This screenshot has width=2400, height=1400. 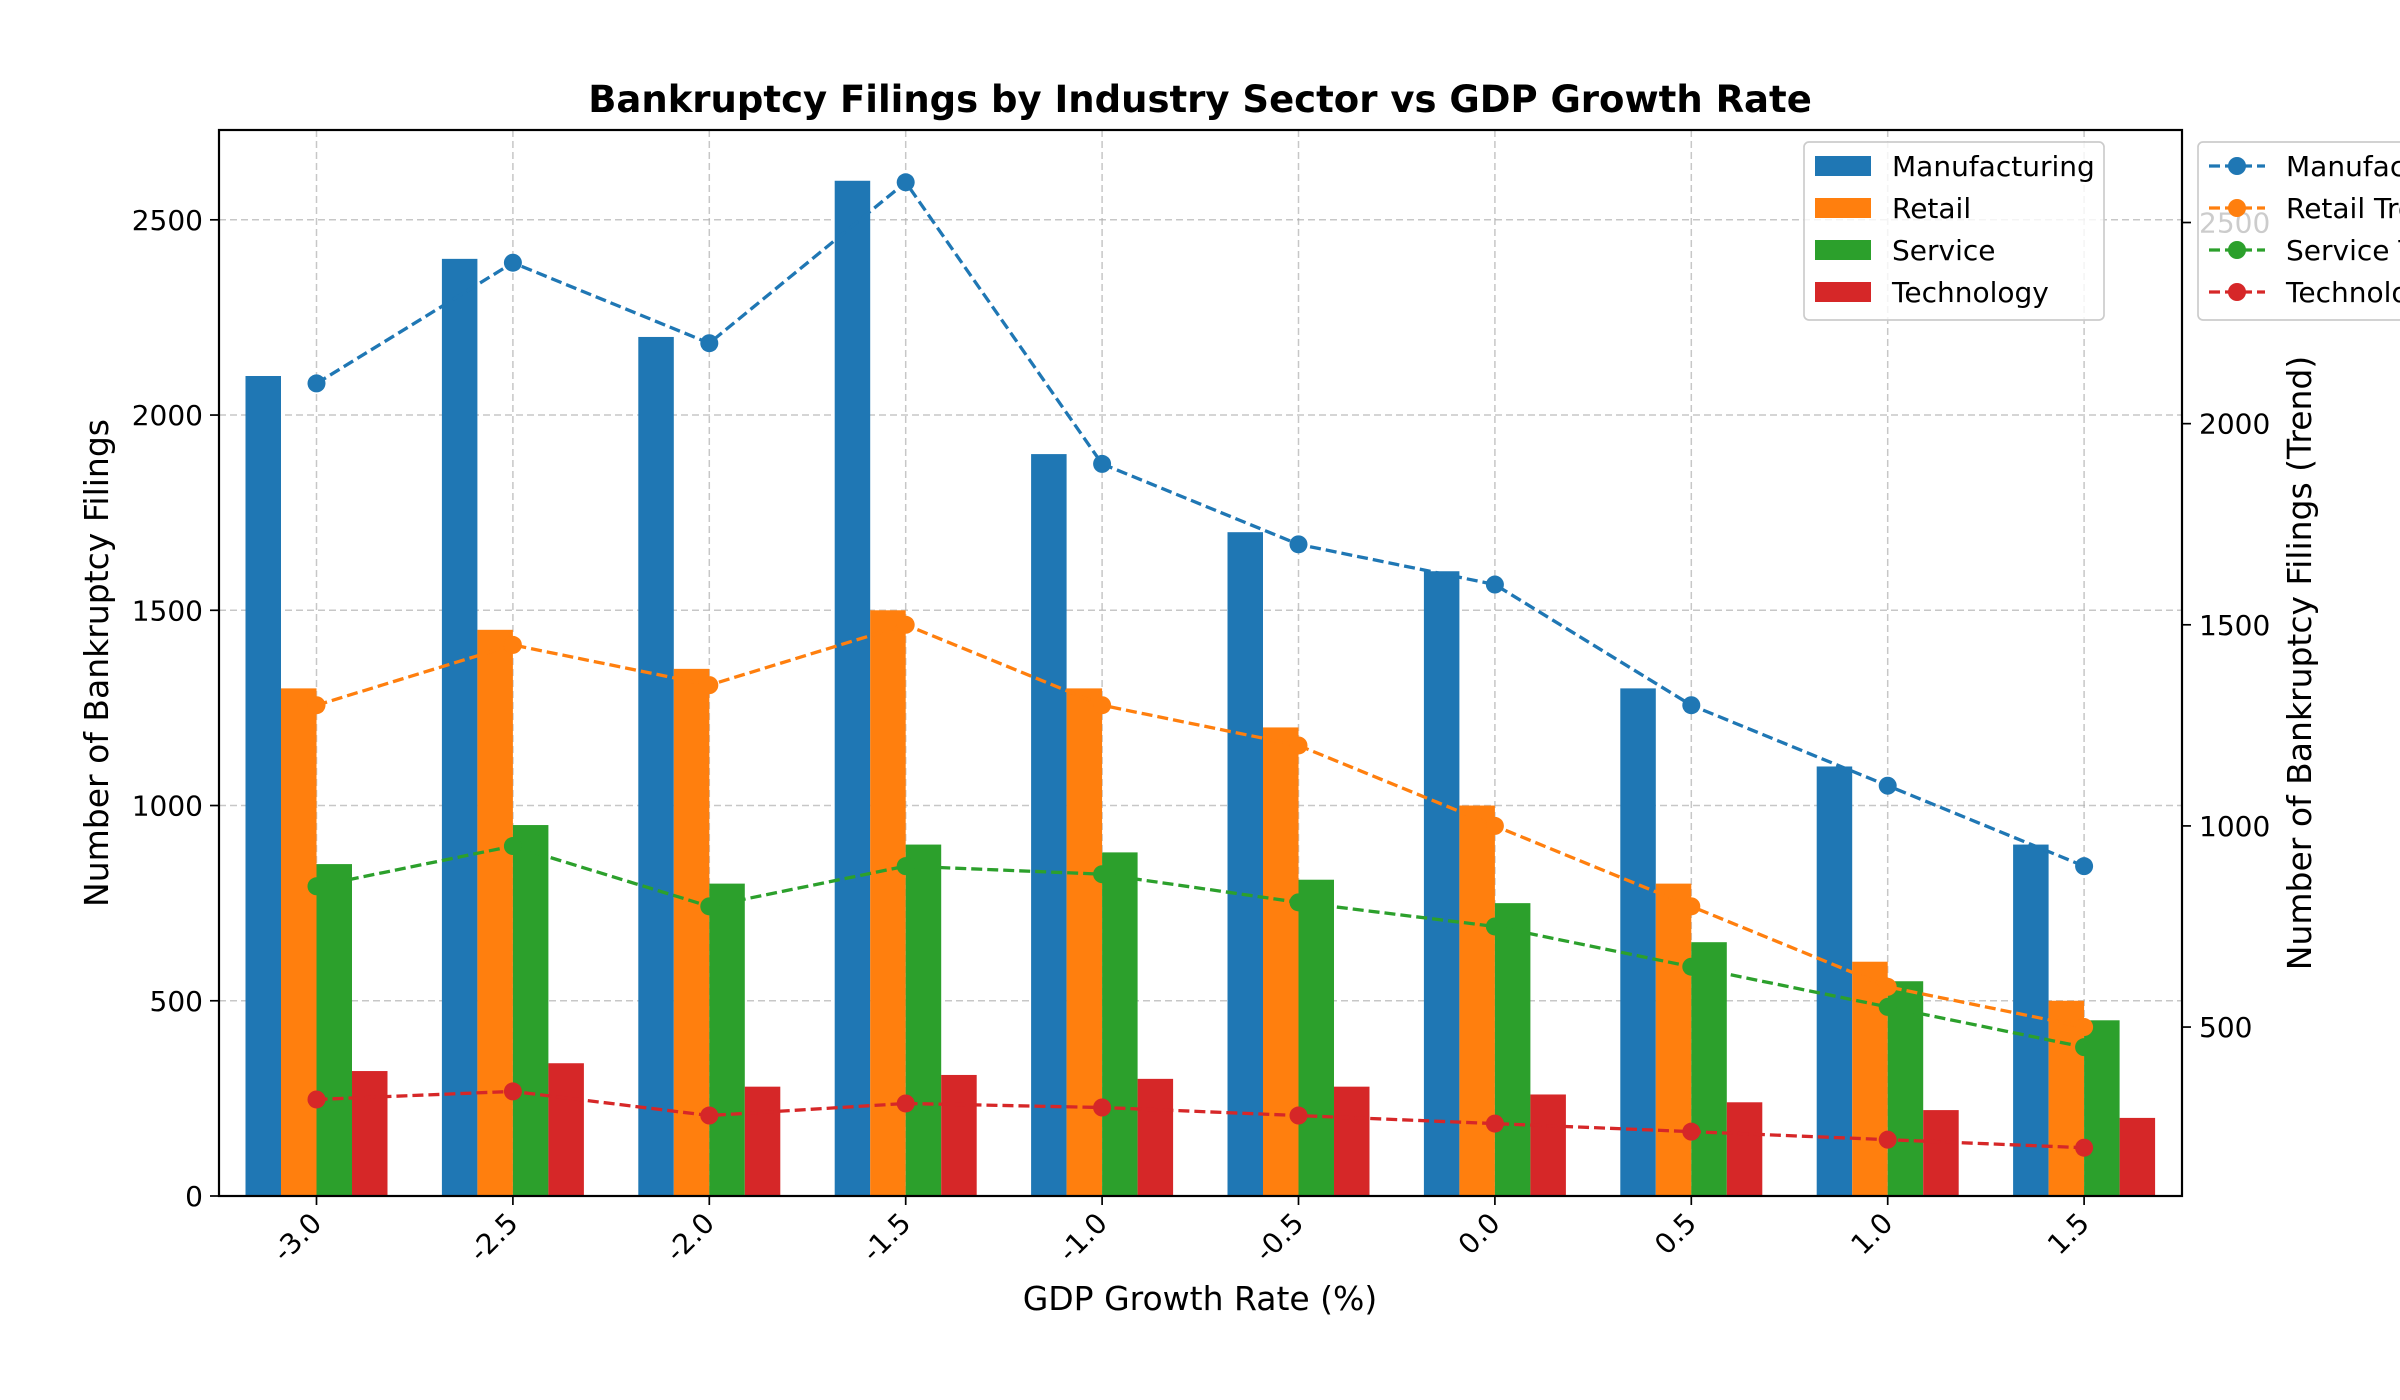 What do you see at coordinates (167, 415) in the screenshot?
I see `y-tick-label: 2000` at bounding box center [167, 415].